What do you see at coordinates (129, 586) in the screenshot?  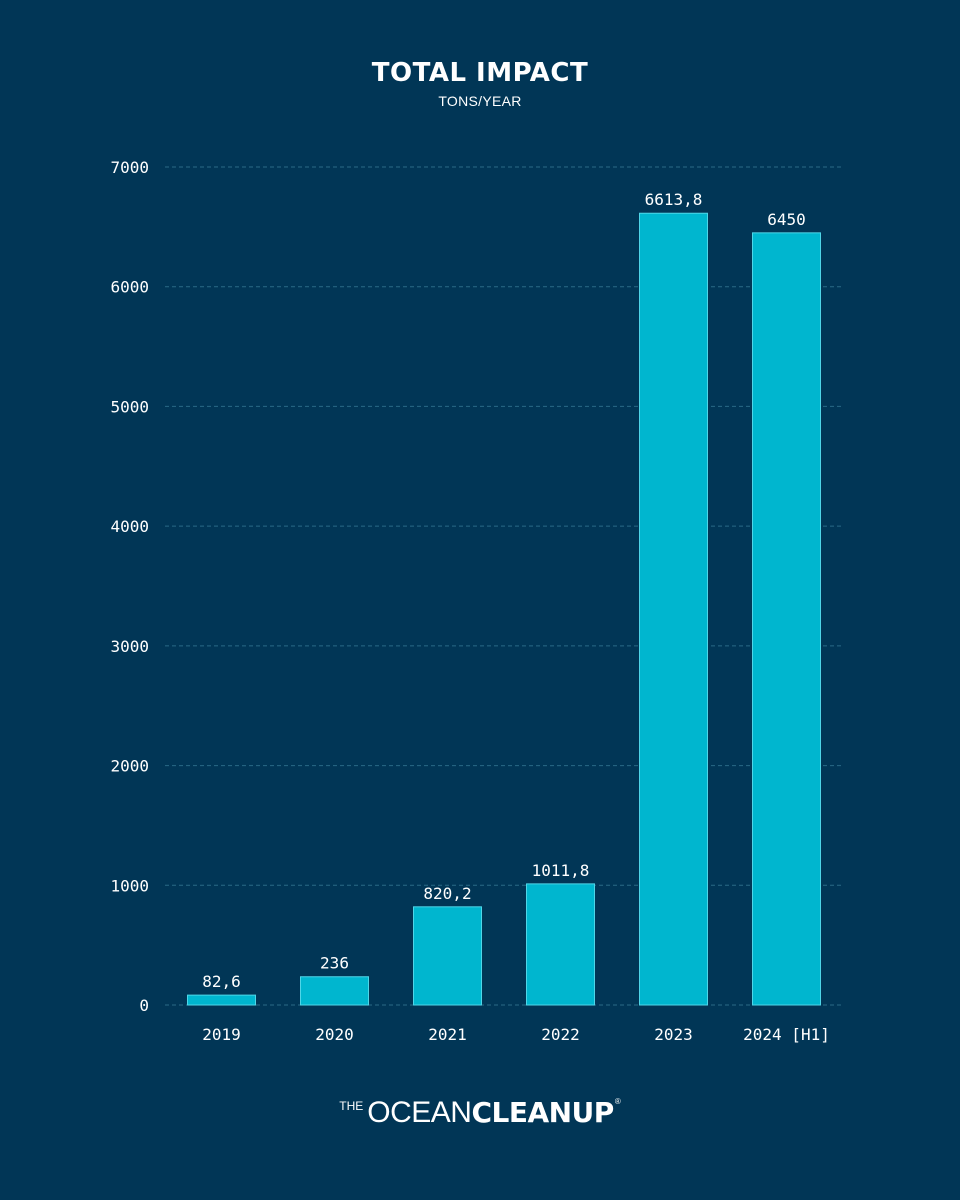 I see `y-axis-ticks: 0 1000 2000 3000 4000 5000 6000 7000` at bounding box center [129, 586].